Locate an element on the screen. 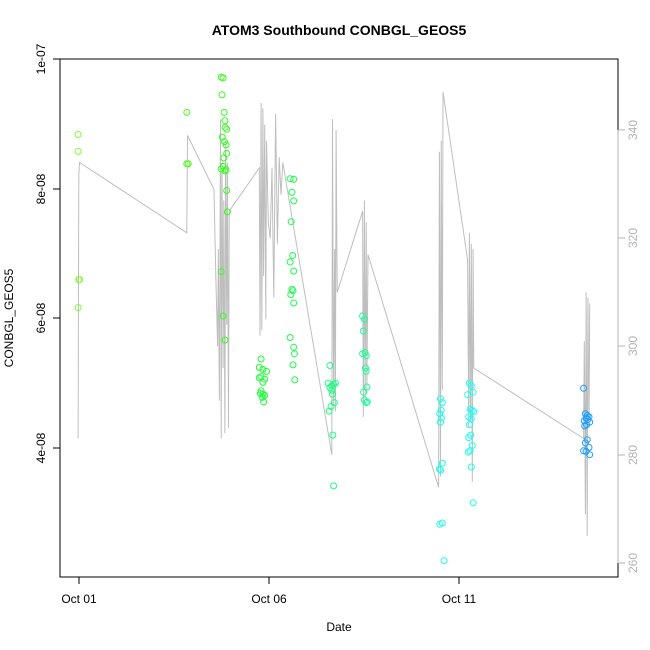  y2-tick-label: 340 is located at coordinates (633, 130).